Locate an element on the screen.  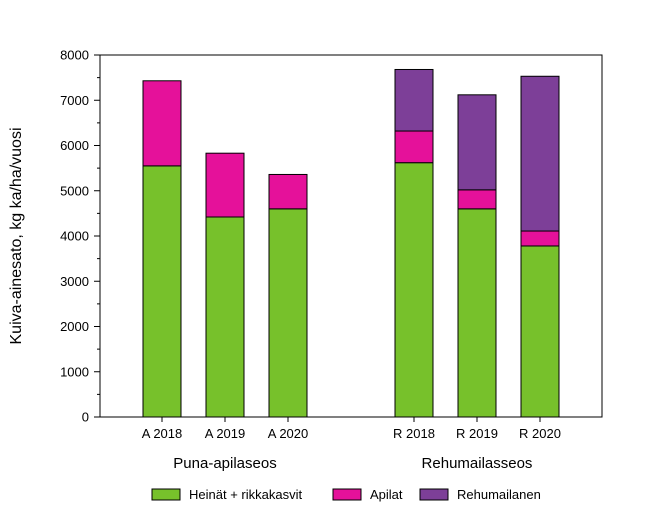
y-tick-label: 5000 is located at coordinates (74, 190).